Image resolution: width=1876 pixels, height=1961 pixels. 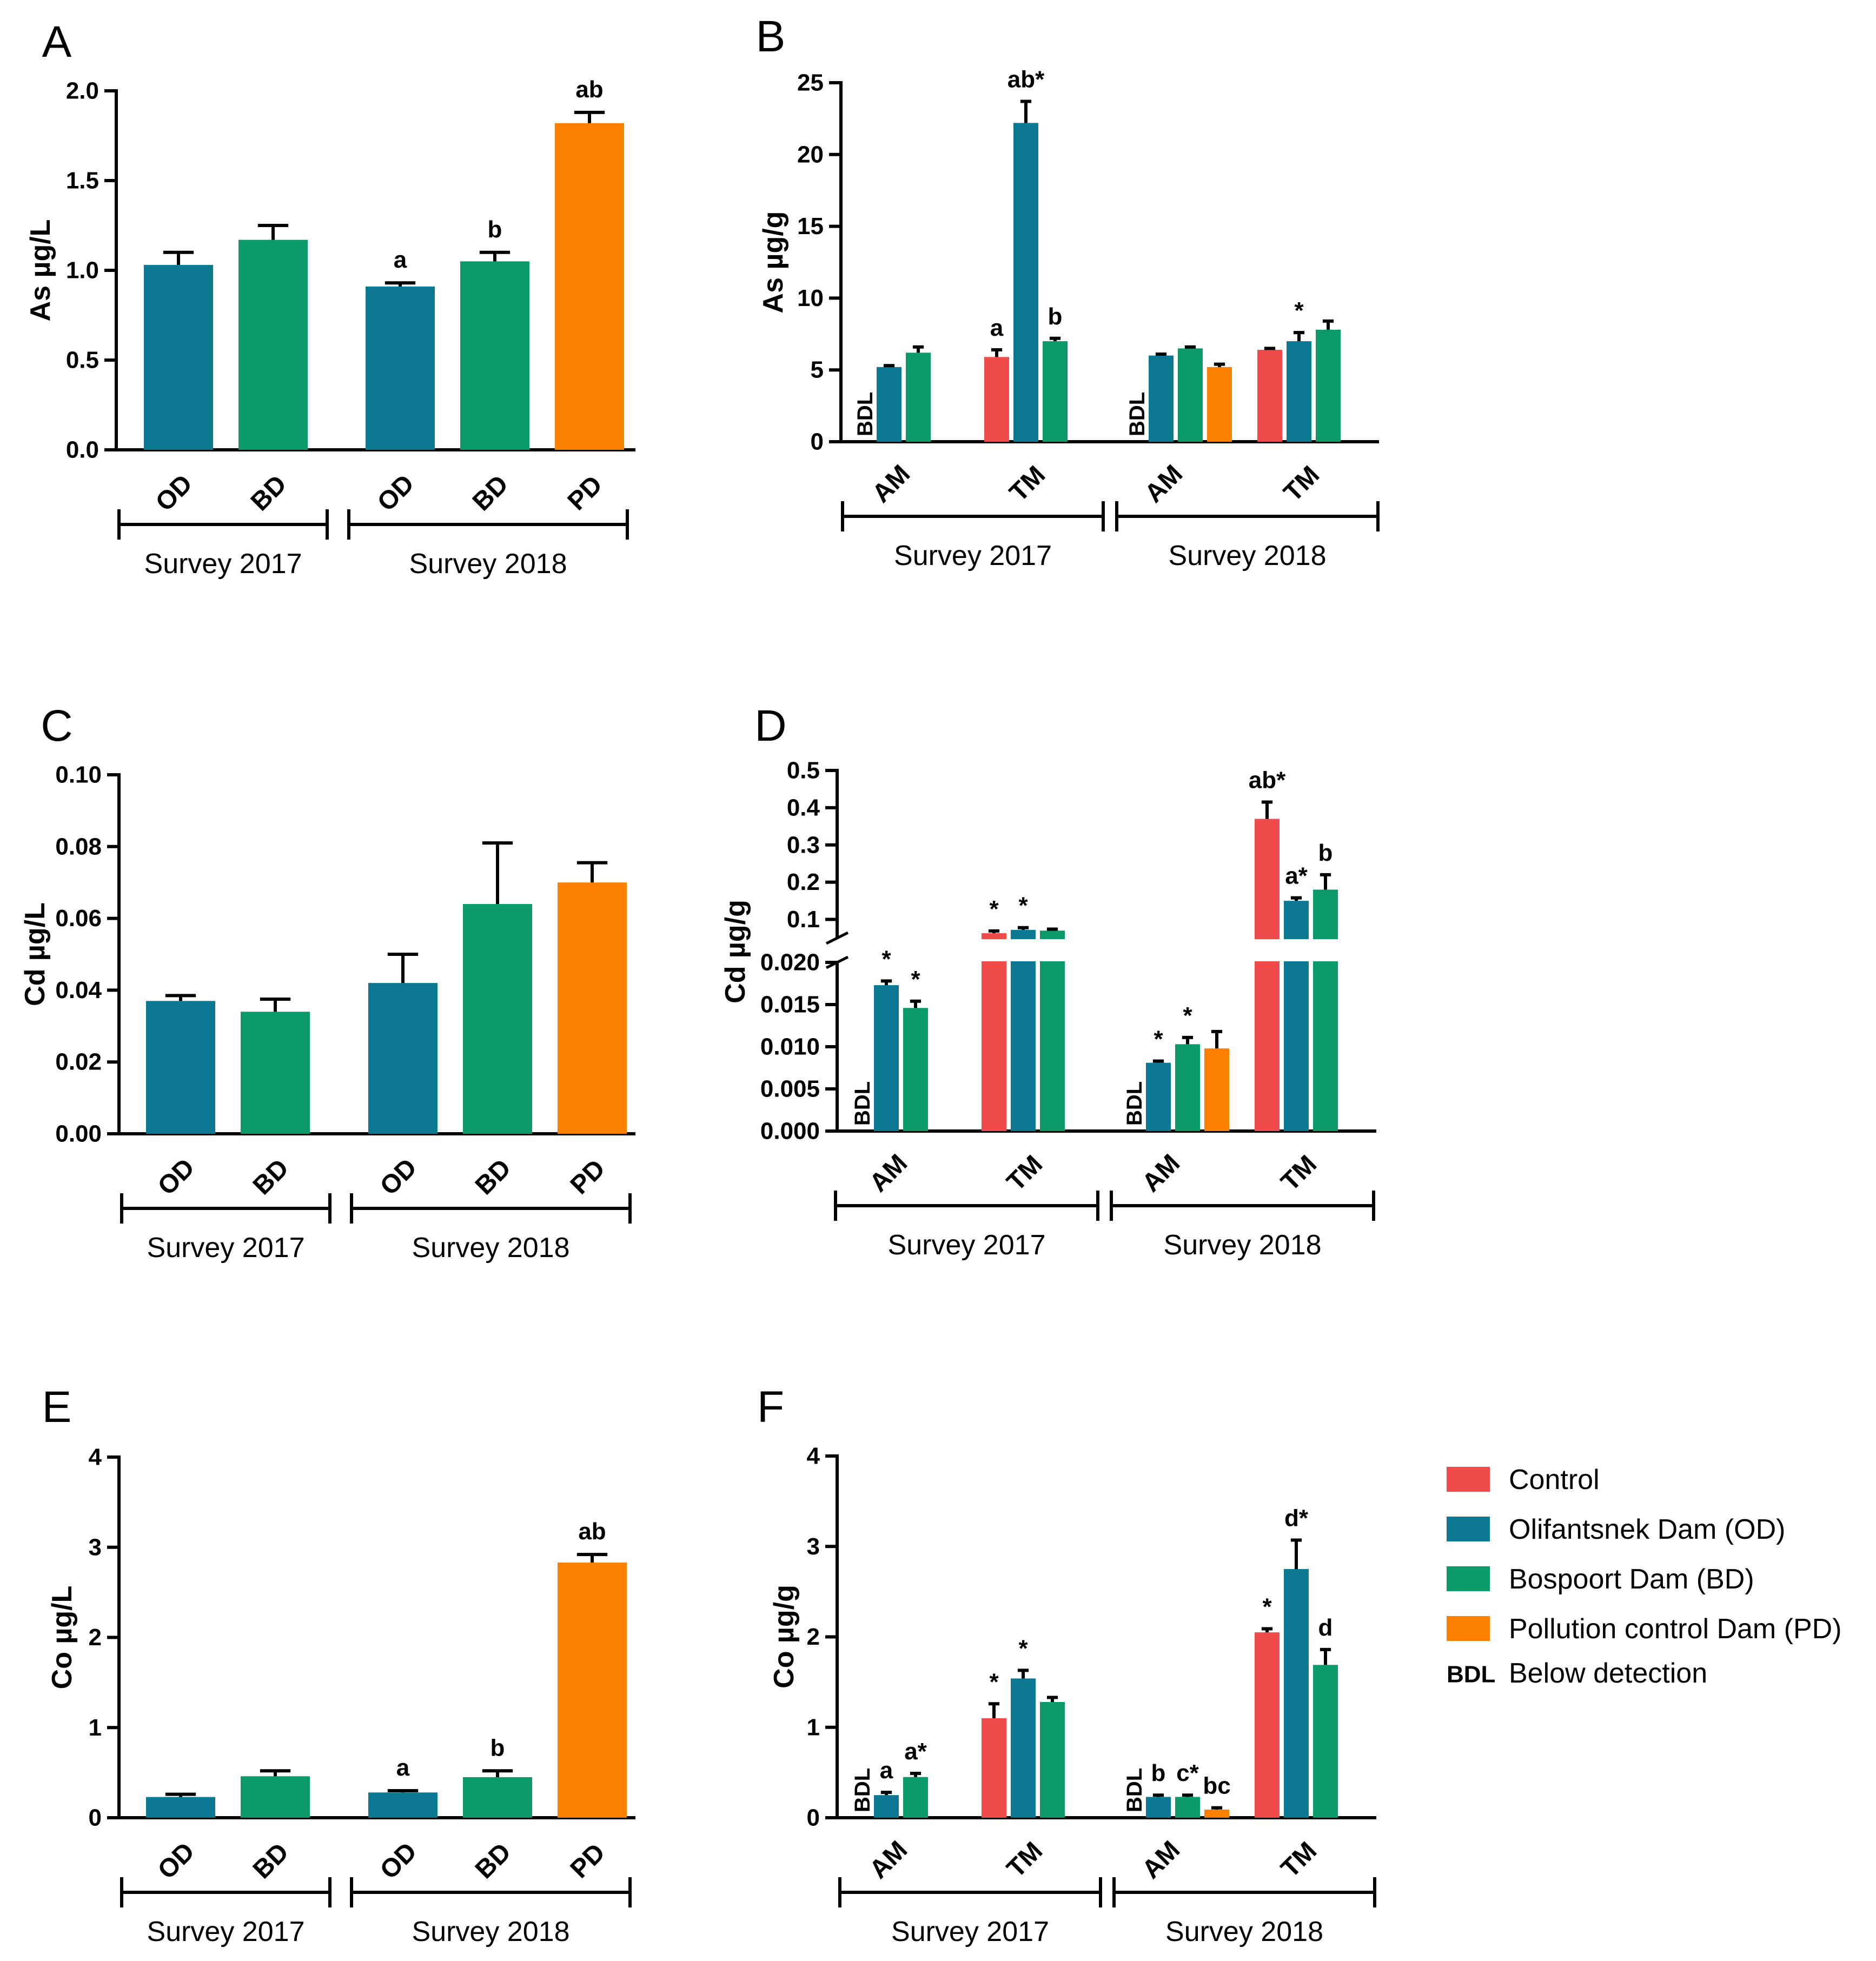 I want to click on y-axis-label: As µg/L, so click(x=40, y=271).